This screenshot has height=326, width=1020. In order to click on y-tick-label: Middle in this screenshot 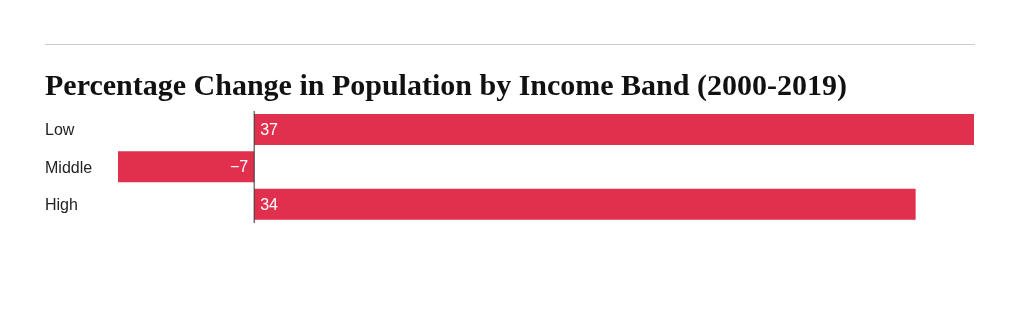, I will do `click(69, 167)`.